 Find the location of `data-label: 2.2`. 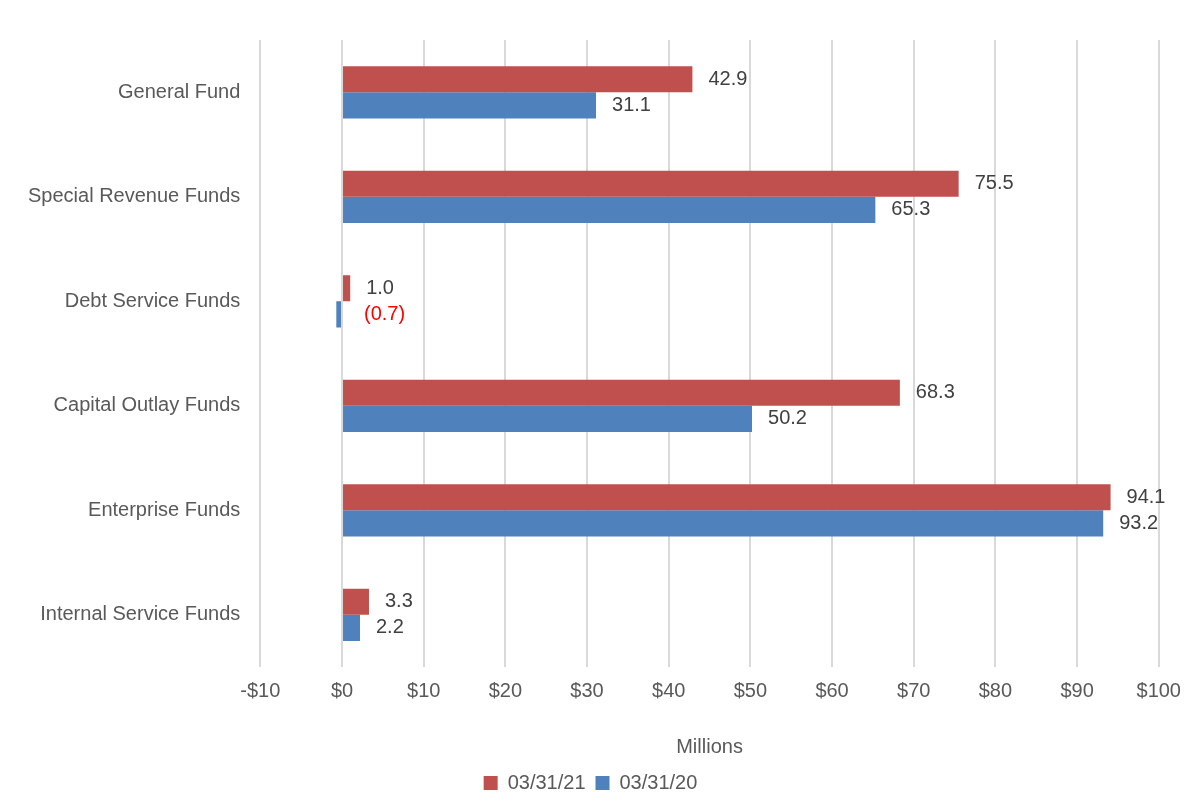

data-label: 2.2 is located at coordinates (389, 626).